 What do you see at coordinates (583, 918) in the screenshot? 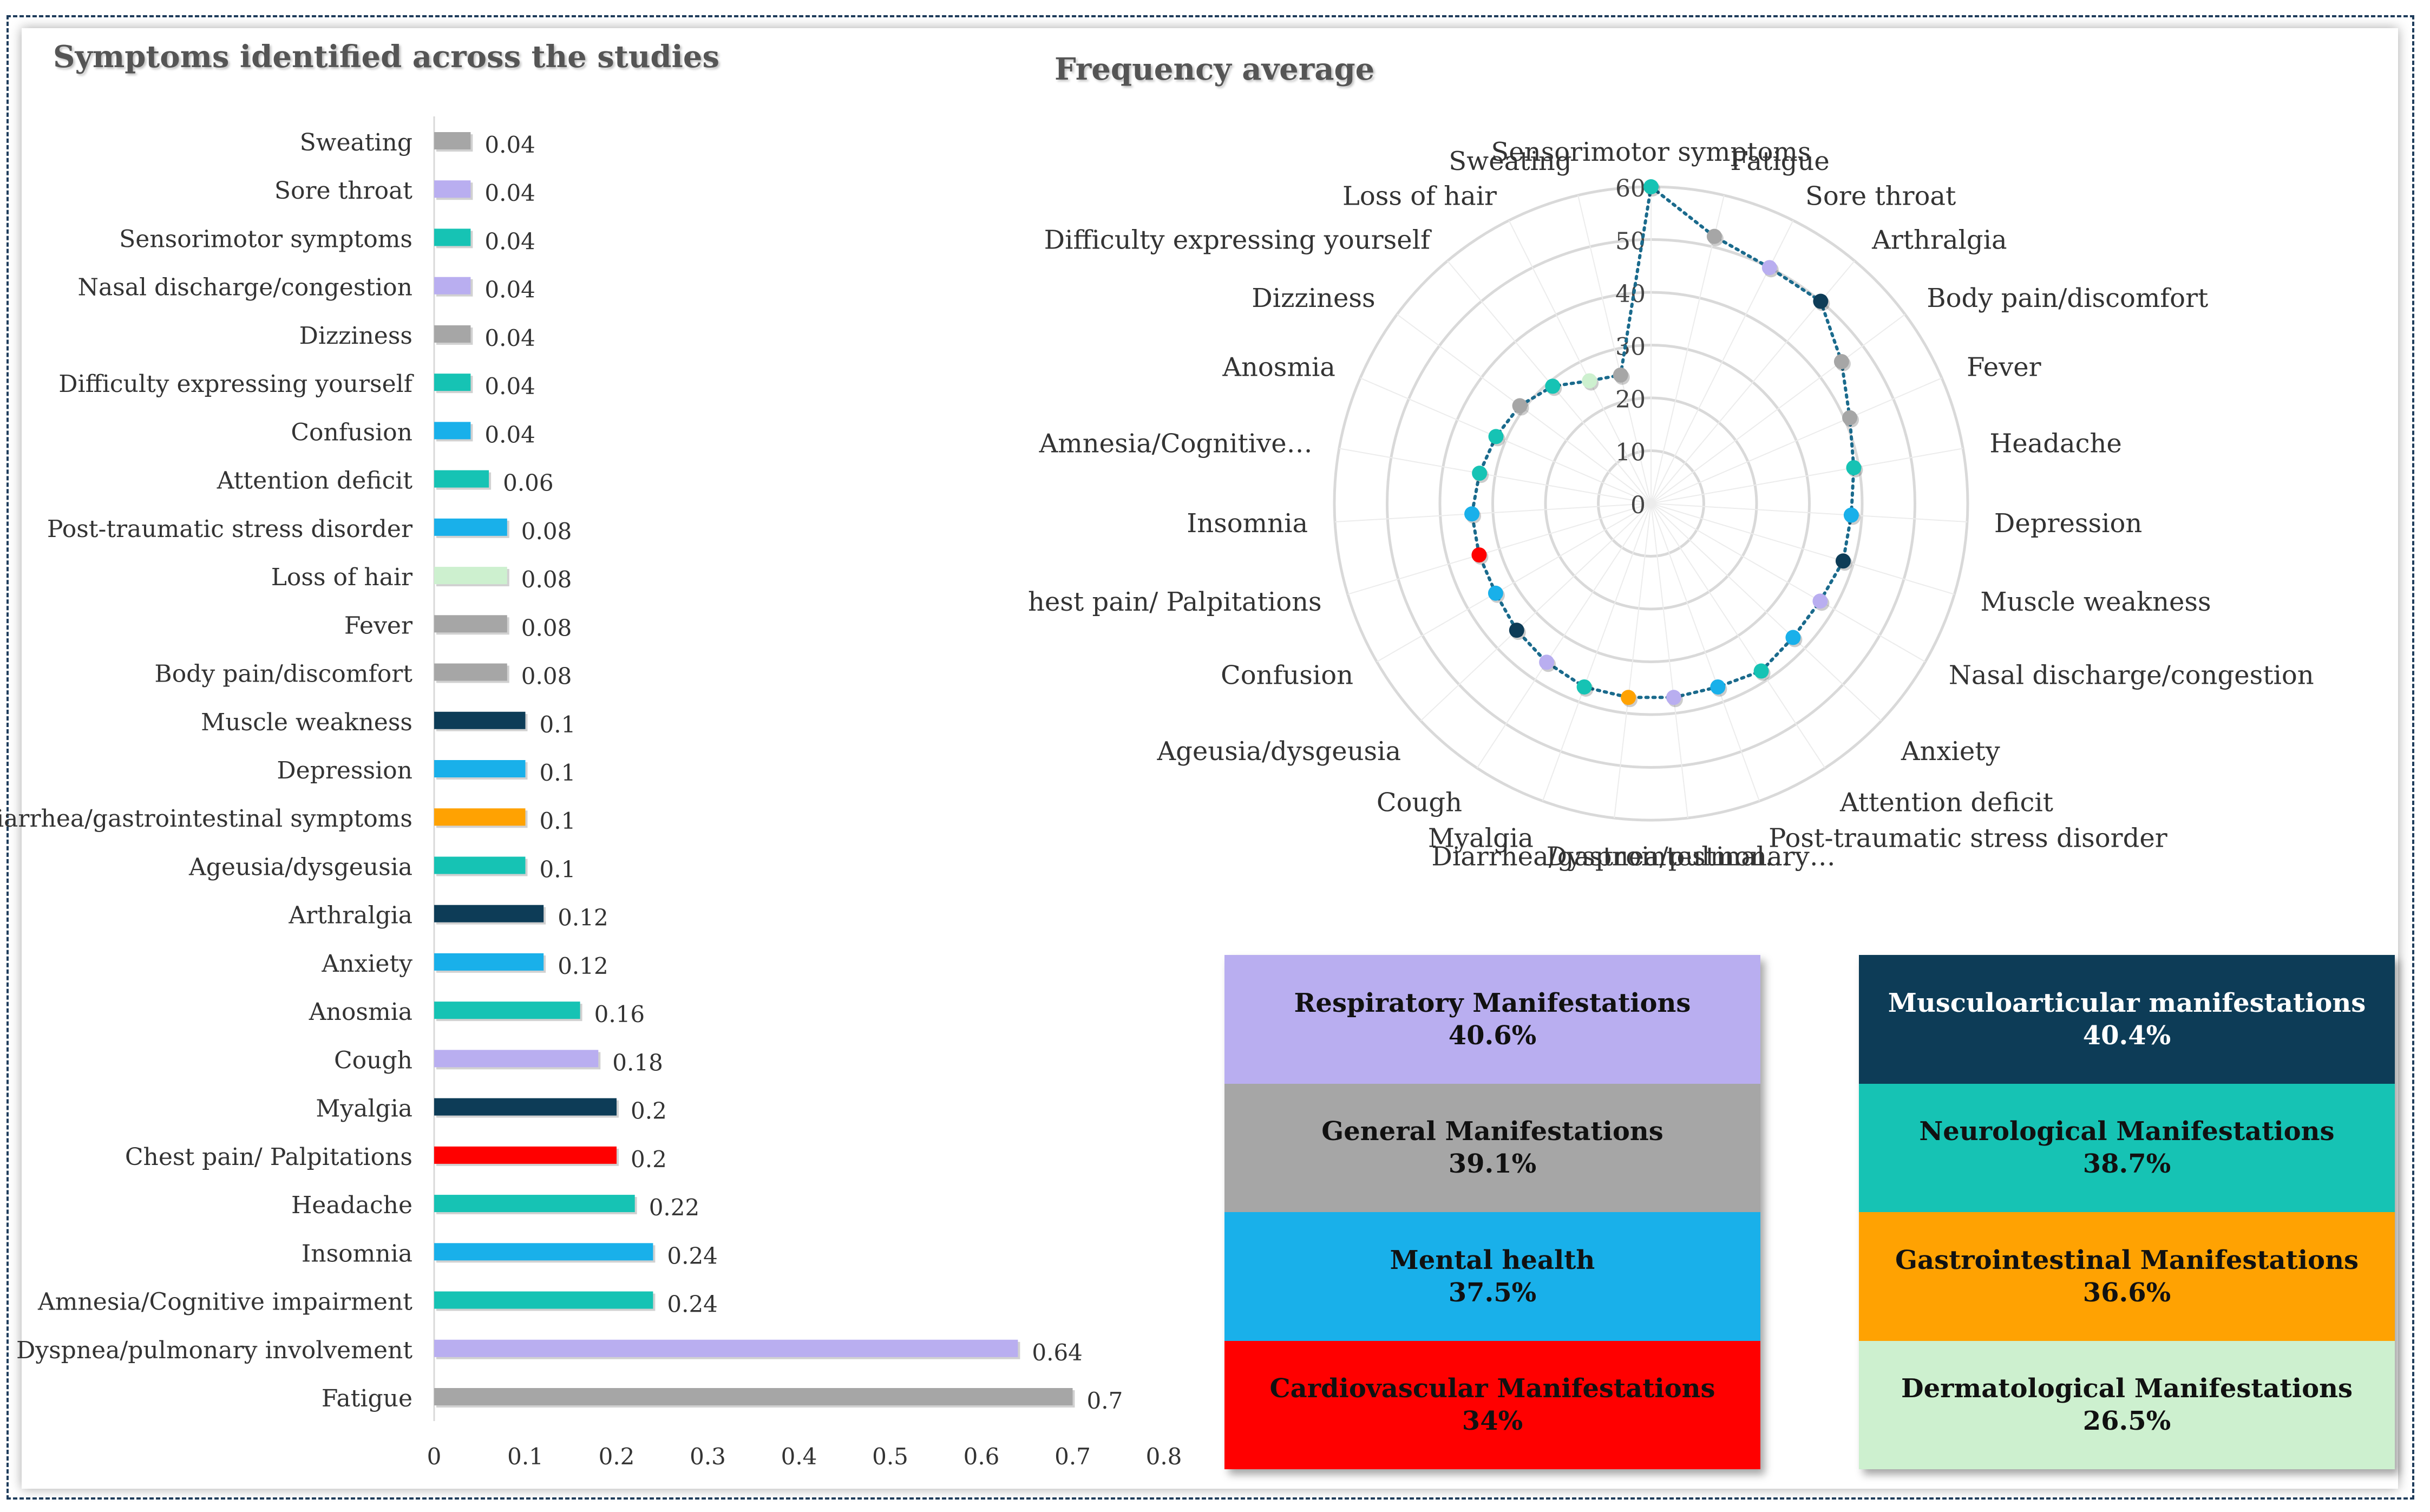
I see `bar-value-label: 0.12` at bounding box center [583, 918].